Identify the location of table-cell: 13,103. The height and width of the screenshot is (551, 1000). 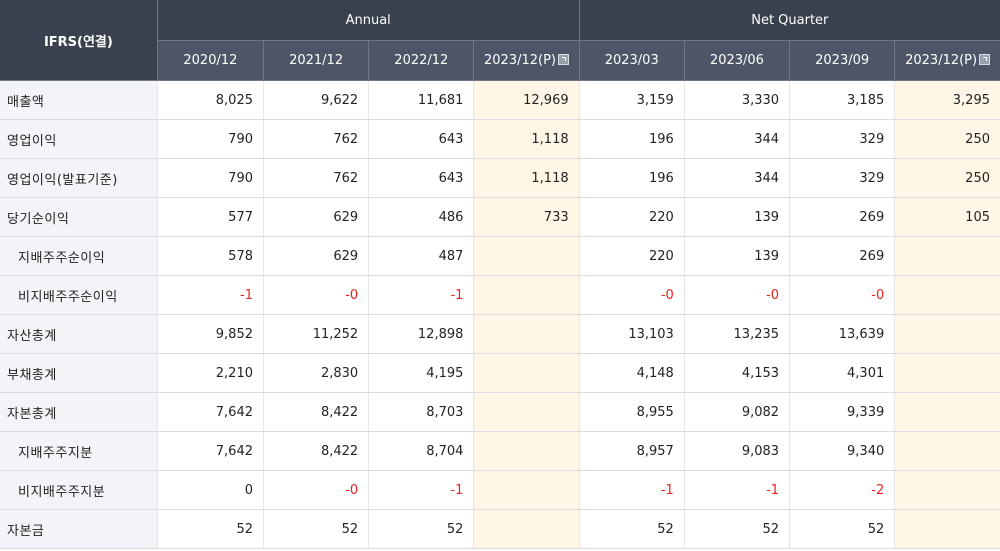
(631, 334).